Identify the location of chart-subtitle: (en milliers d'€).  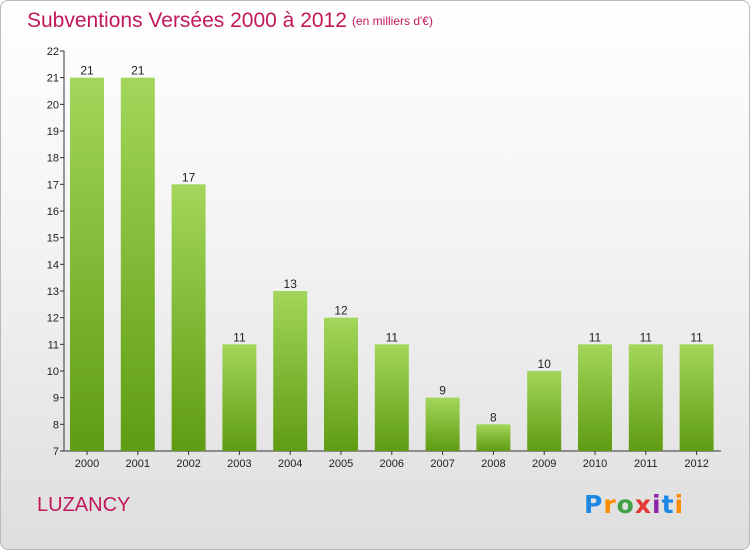
(392, 21).